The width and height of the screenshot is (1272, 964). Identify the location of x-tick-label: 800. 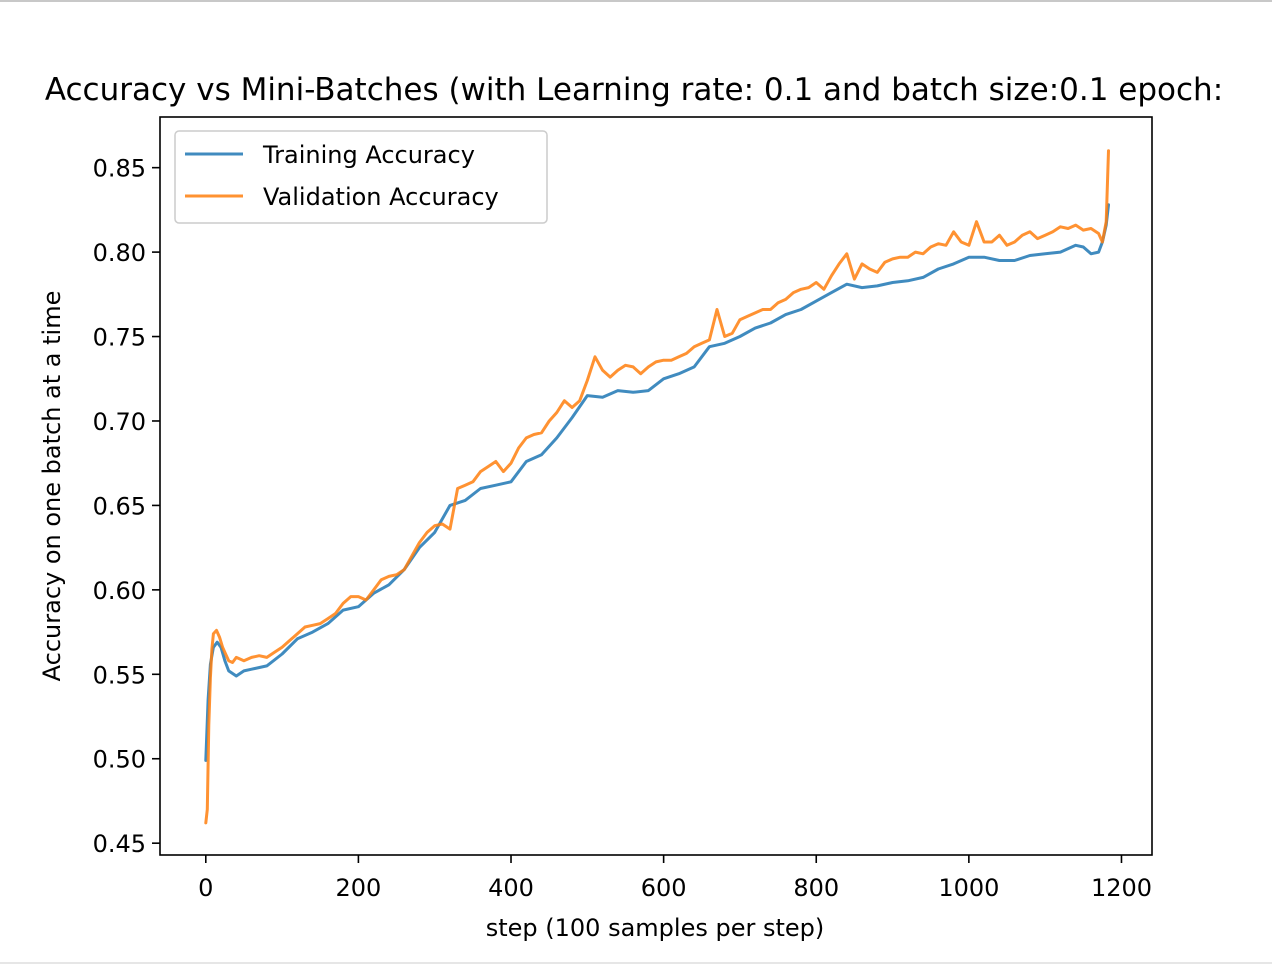
(816, 888).